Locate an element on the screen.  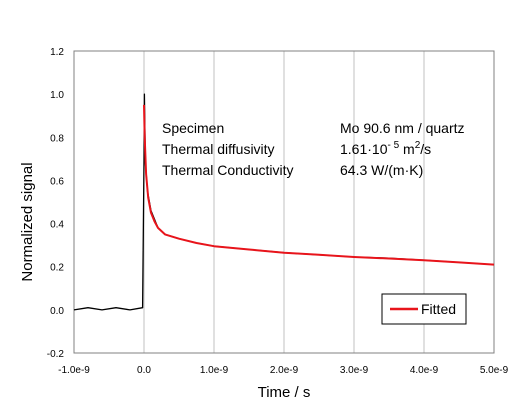
y-tick-label: 1.2 is located at coordinates (57, 52).